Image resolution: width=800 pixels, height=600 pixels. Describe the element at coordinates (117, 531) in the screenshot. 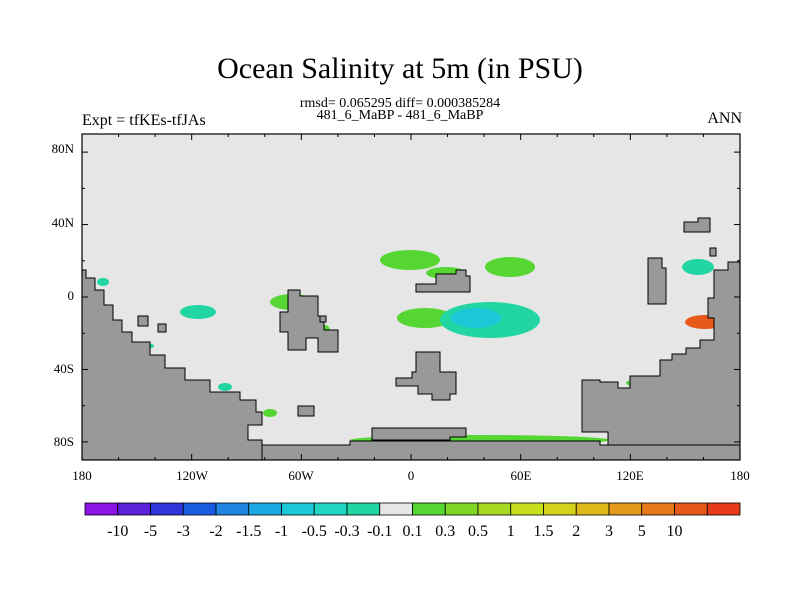

I see `colorbar-label: -10` at that location.